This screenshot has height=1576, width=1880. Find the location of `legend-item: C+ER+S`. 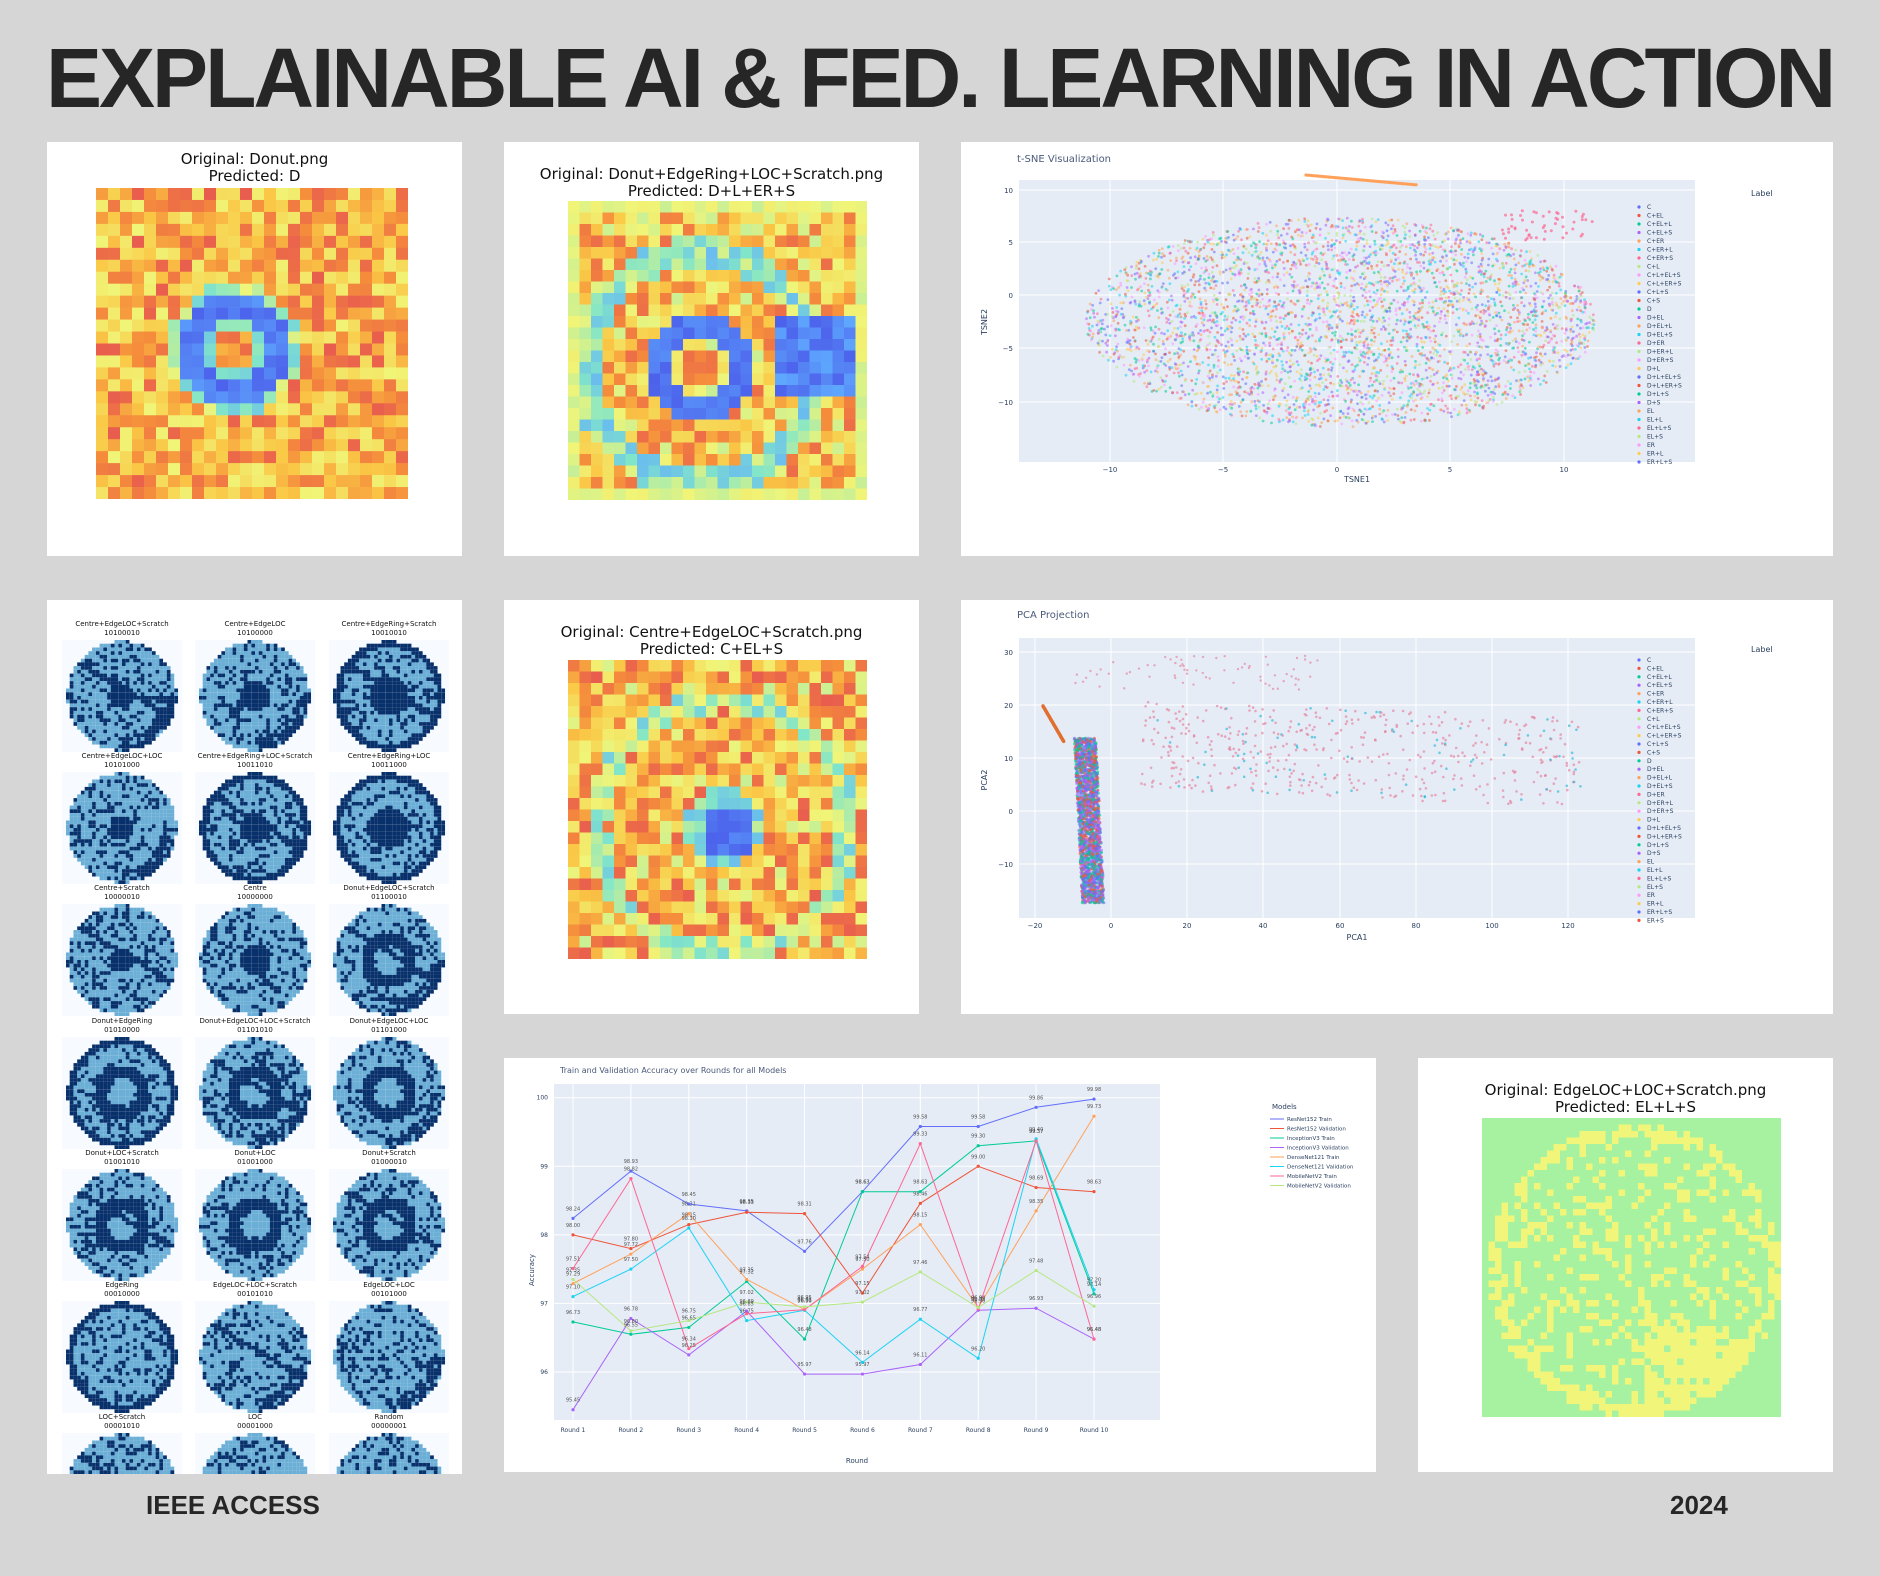

legend-item: C+ER+S is located at coordinates (1660, 258).